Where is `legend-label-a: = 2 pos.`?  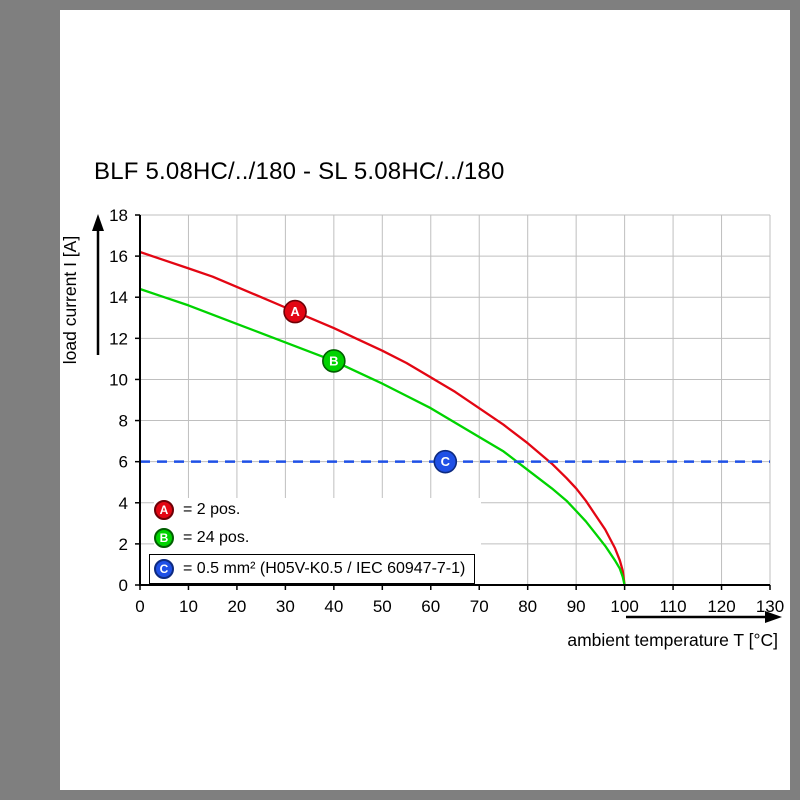 legend-label-a: = 2 pos. is located at coordinates (212, 509).